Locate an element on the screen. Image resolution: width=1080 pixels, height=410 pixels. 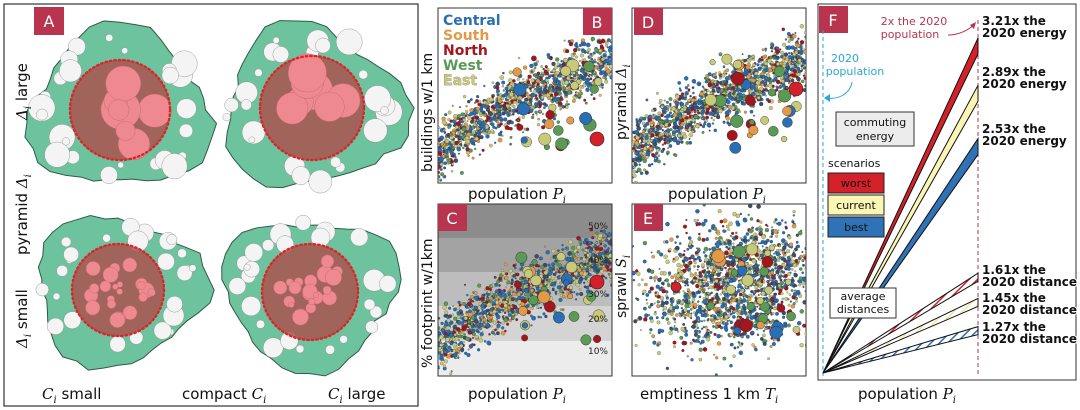
panel-c-xlabel: population Pi is located at coordinates (517, 395).